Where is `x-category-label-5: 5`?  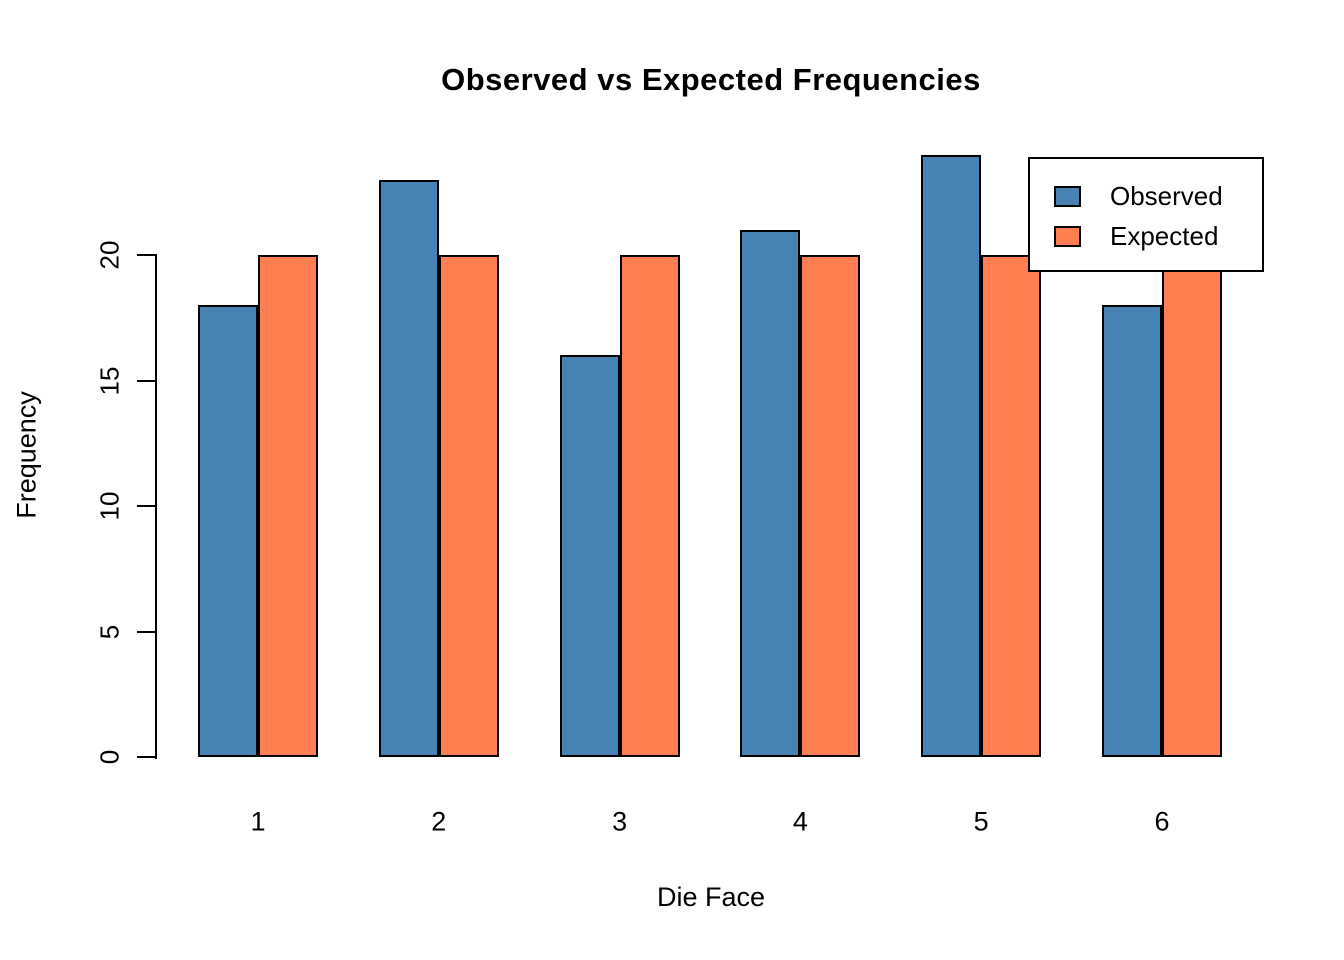 x-category-label-5: 5 is located at coordinates (981, 821).